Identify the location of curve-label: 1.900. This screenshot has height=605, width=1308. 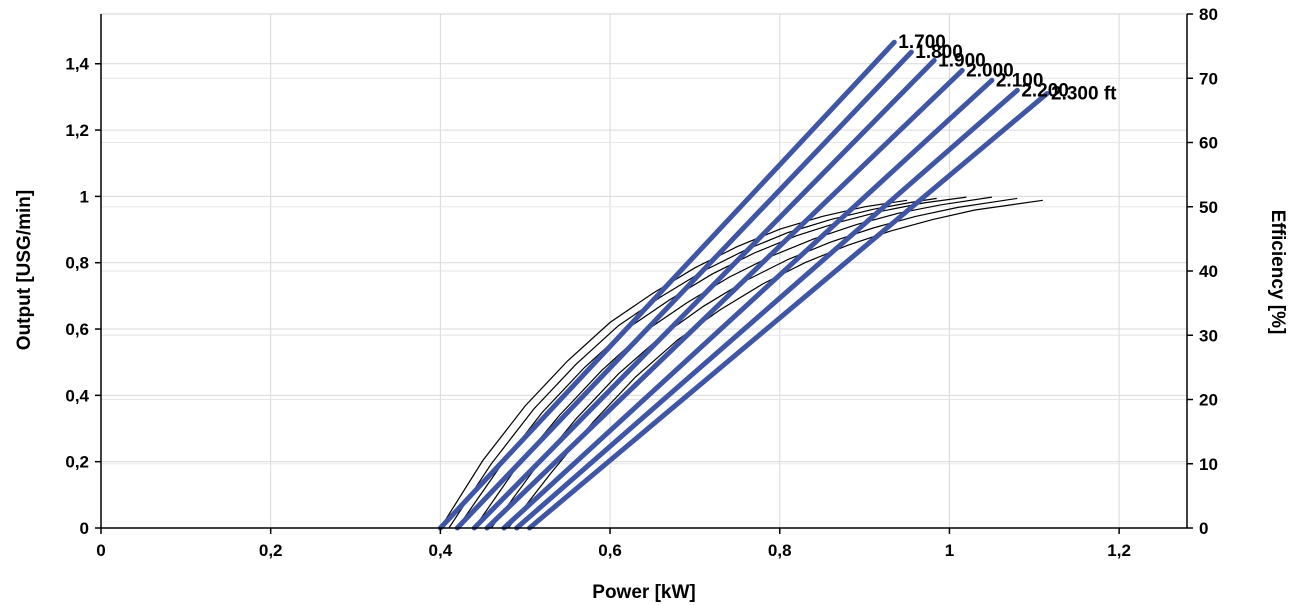
(962, 60).